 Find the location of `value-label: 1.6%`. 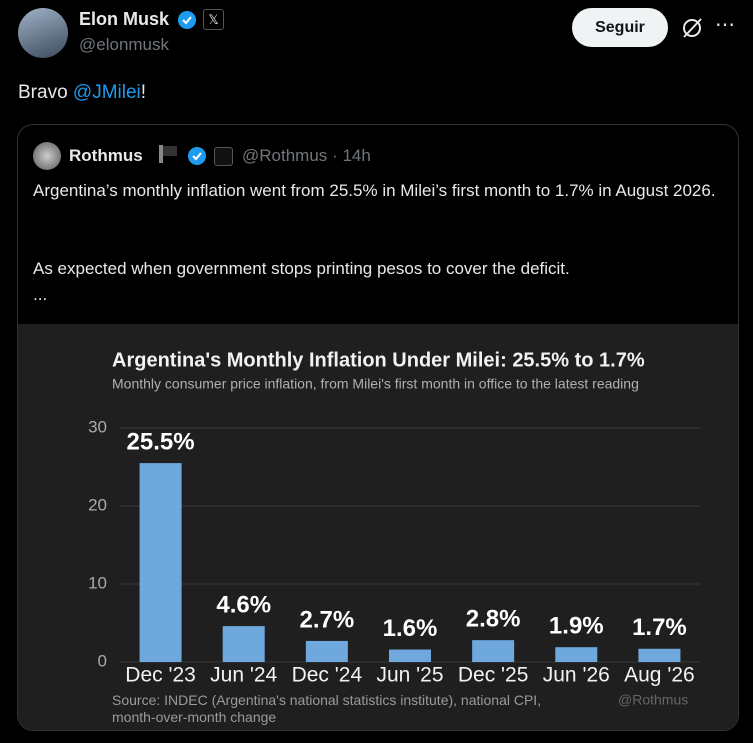

value-label: 1.6% is located at coordinates (410, 628).